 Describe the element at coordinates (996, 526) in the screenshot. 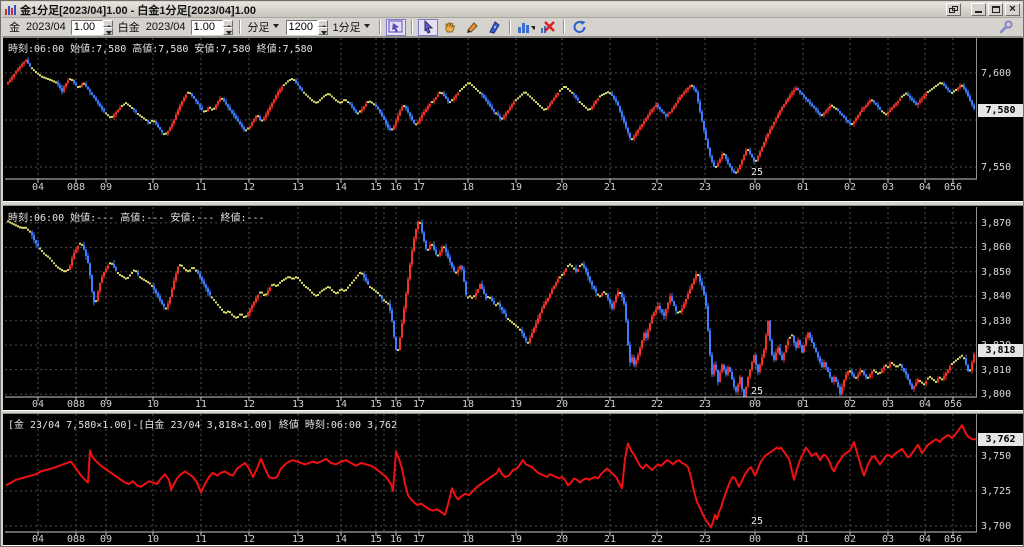

I see `y-axis-tick: 3,700` at that location.